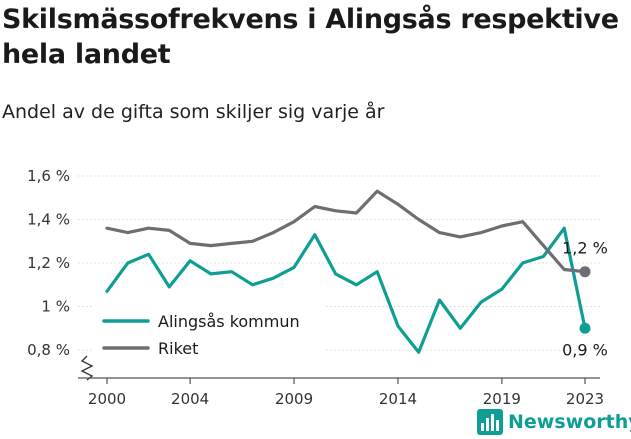 The width and height of the screenshot is (631, 439). What do you see at coordinates (48, 220) in the screenshot?
I see `y-tick-label: 1,4 %` at bounding box center [48, 220].